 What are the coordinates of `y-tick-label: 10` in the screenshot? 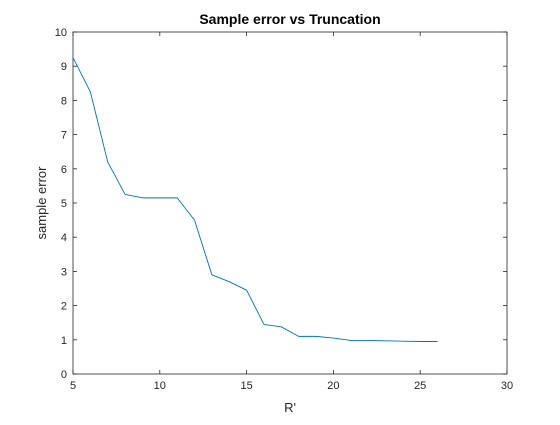 It's located at (61, 33).